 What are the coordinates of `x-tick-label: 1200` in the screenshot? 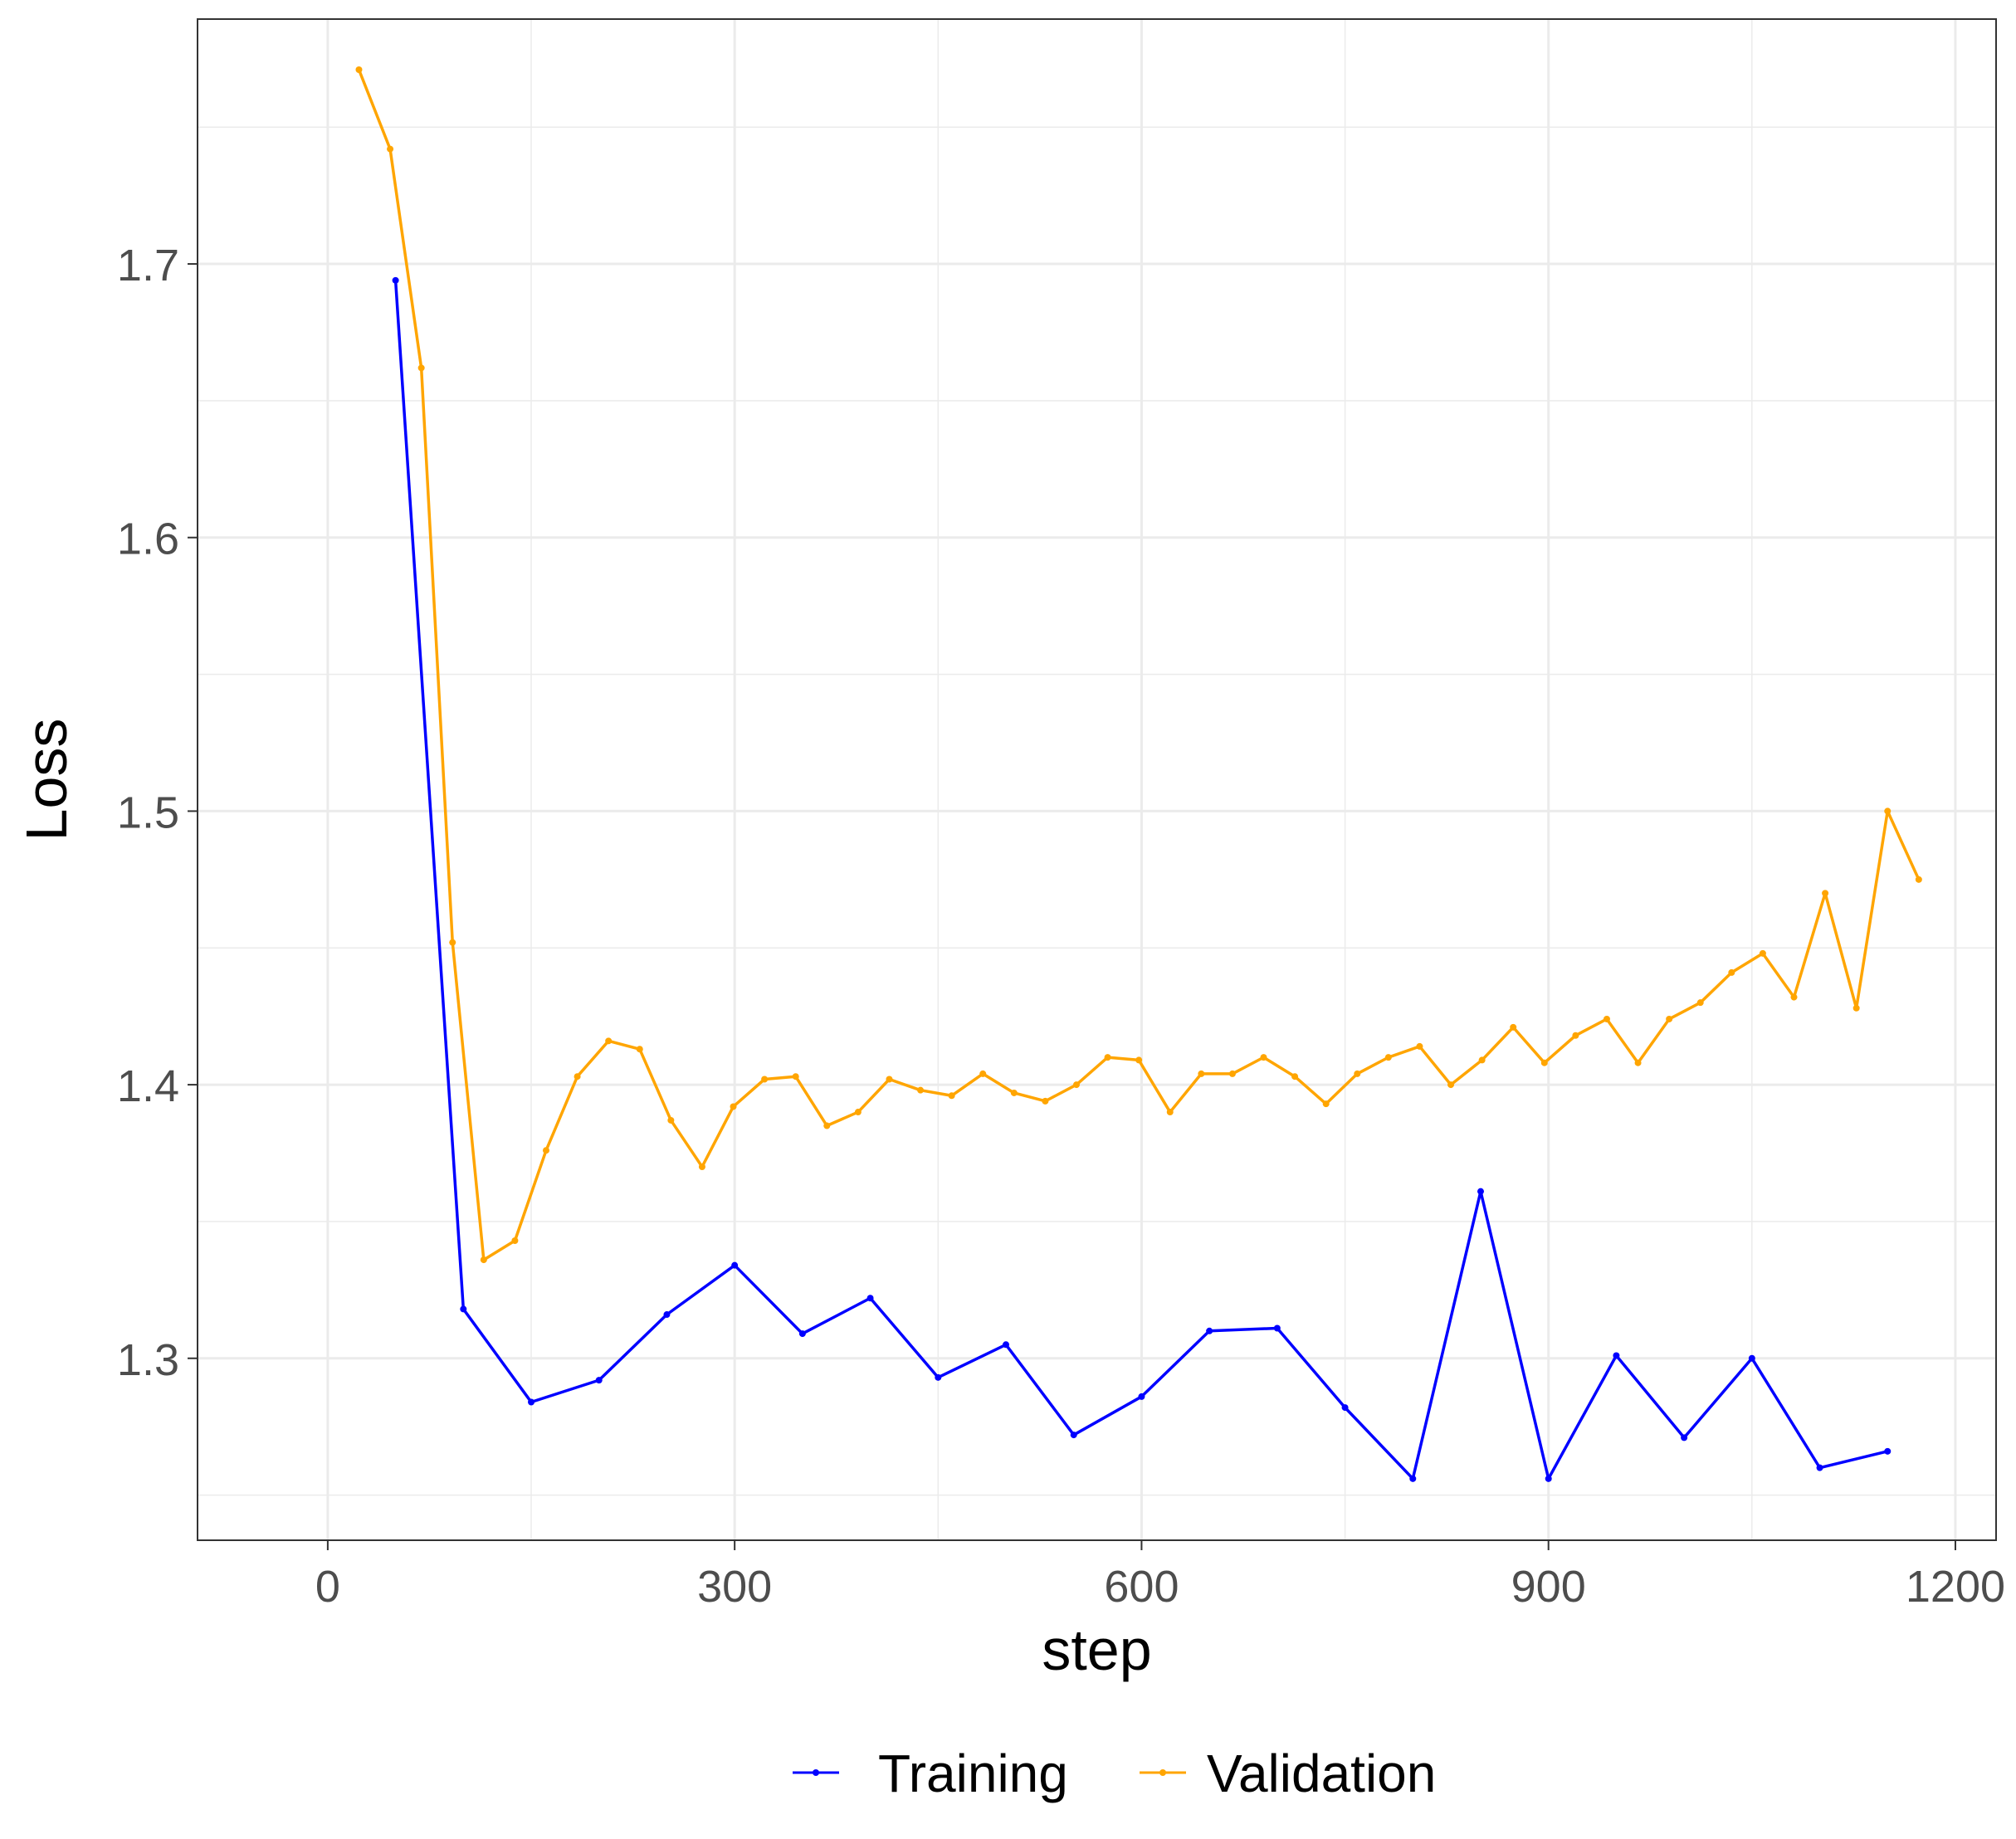 It's located at (1955, 1587).